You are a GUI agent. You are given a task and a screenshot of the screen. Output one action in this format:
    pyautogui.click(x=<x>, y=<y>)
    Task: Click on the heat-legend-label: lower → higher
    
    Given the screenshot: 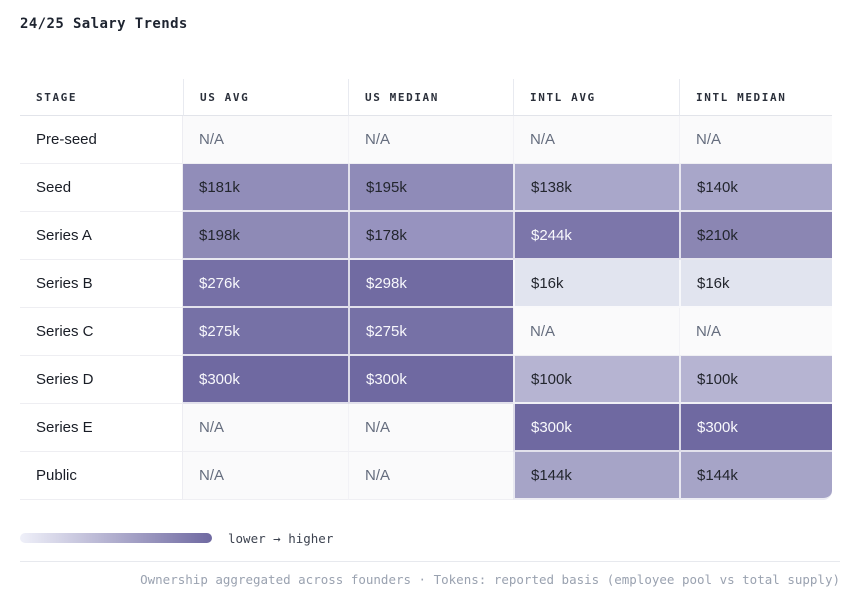 What is the action you would take?
    pyautogui.click(x=281, y=538)
    